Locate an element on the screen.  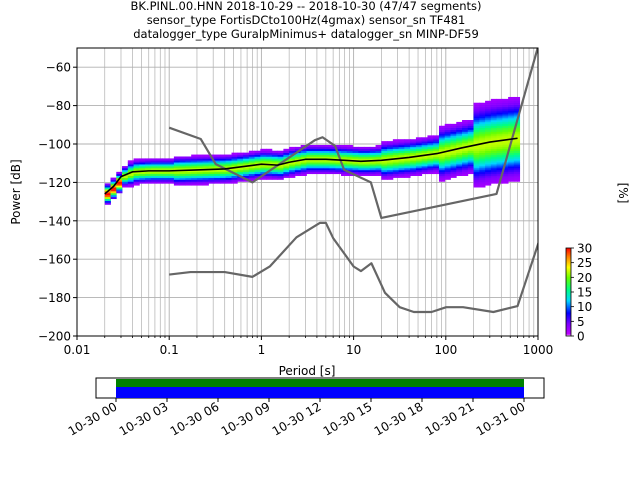
y-tick-label: −160 is located at coordinates (54, 260).